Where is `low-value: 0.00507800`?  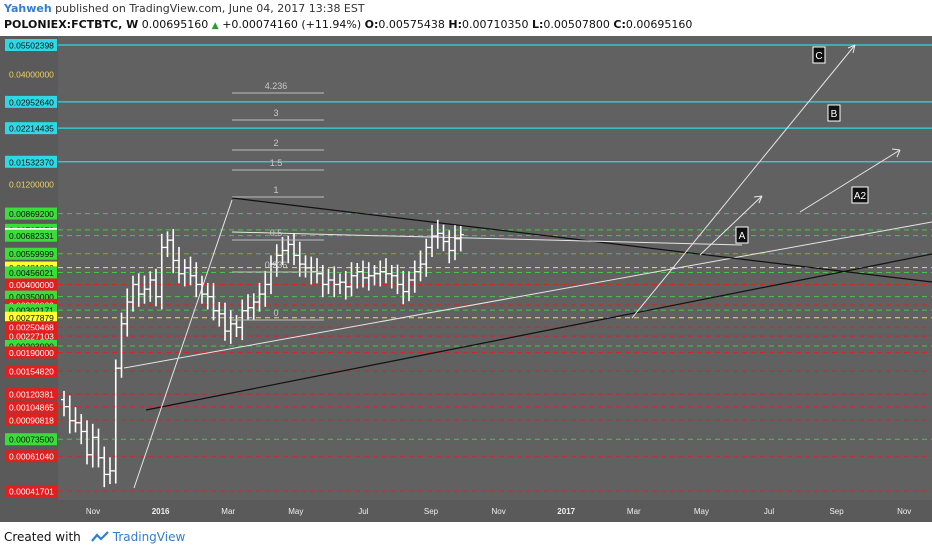
low-value: 0.00507800 is located at coordinates (576, 24).